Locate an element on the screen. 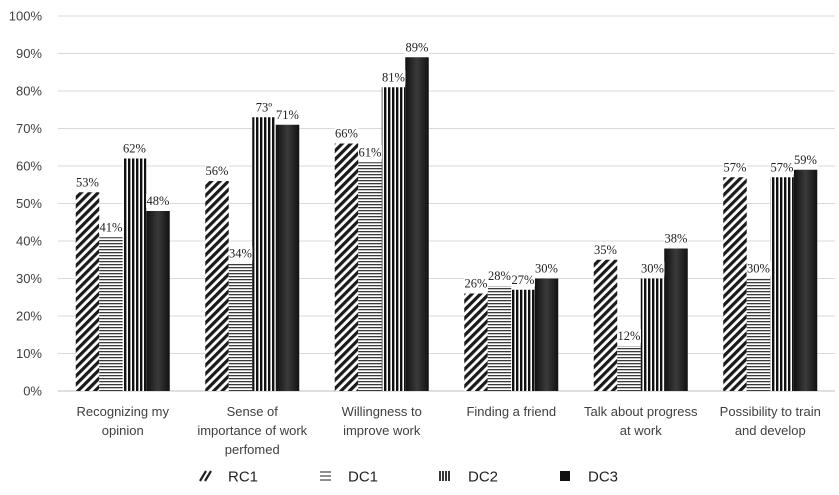 The width and height of the screenshot is (839, 495). y-tick-label: 100% is located at coordinates (26, 16).